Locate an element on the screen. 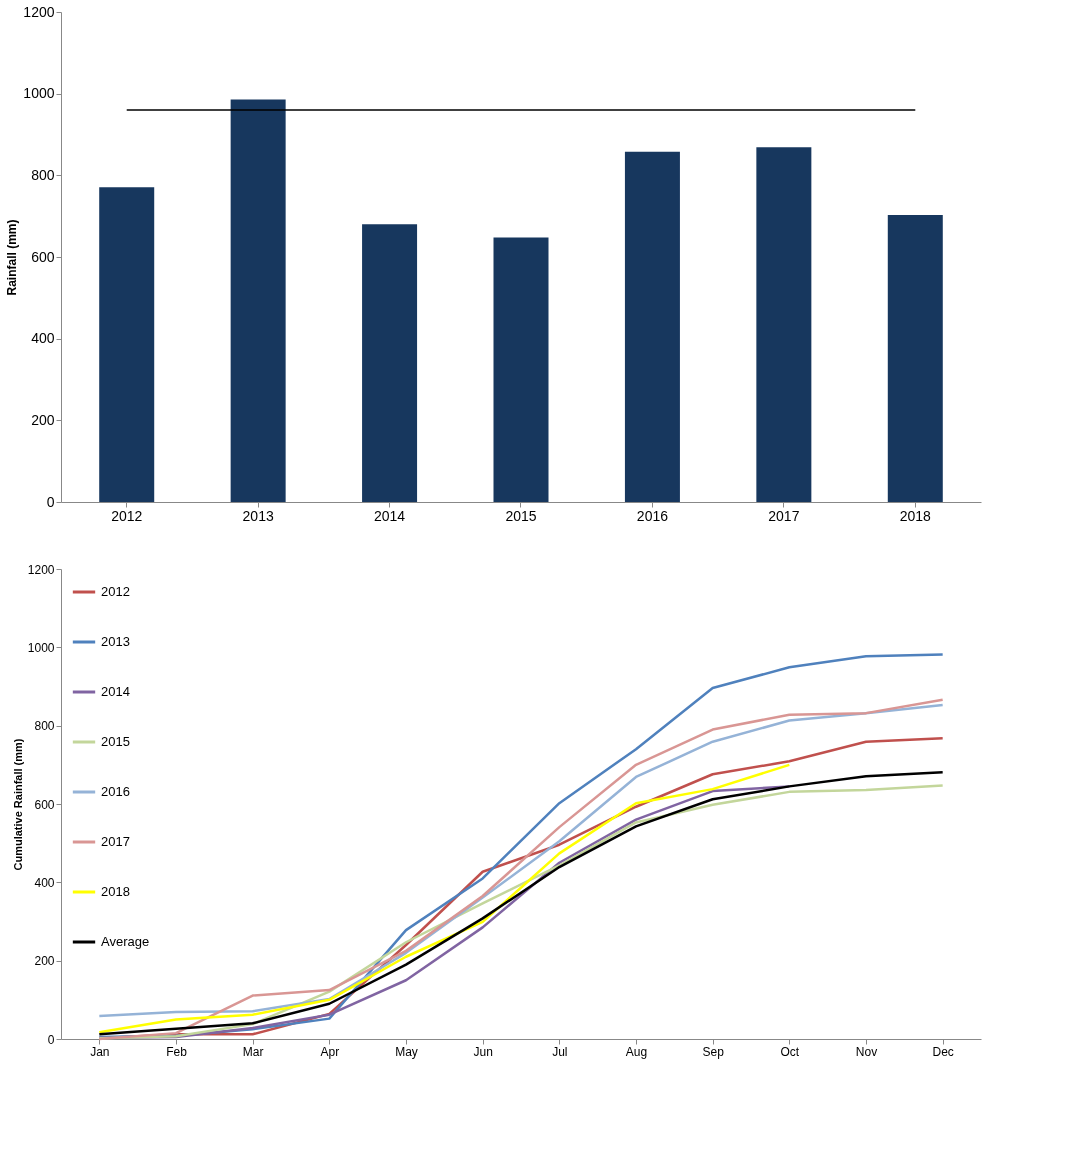 The height and width of the screenshot is (1164, 1065). legend-label: 2016 is located at coordinates (115, 791).